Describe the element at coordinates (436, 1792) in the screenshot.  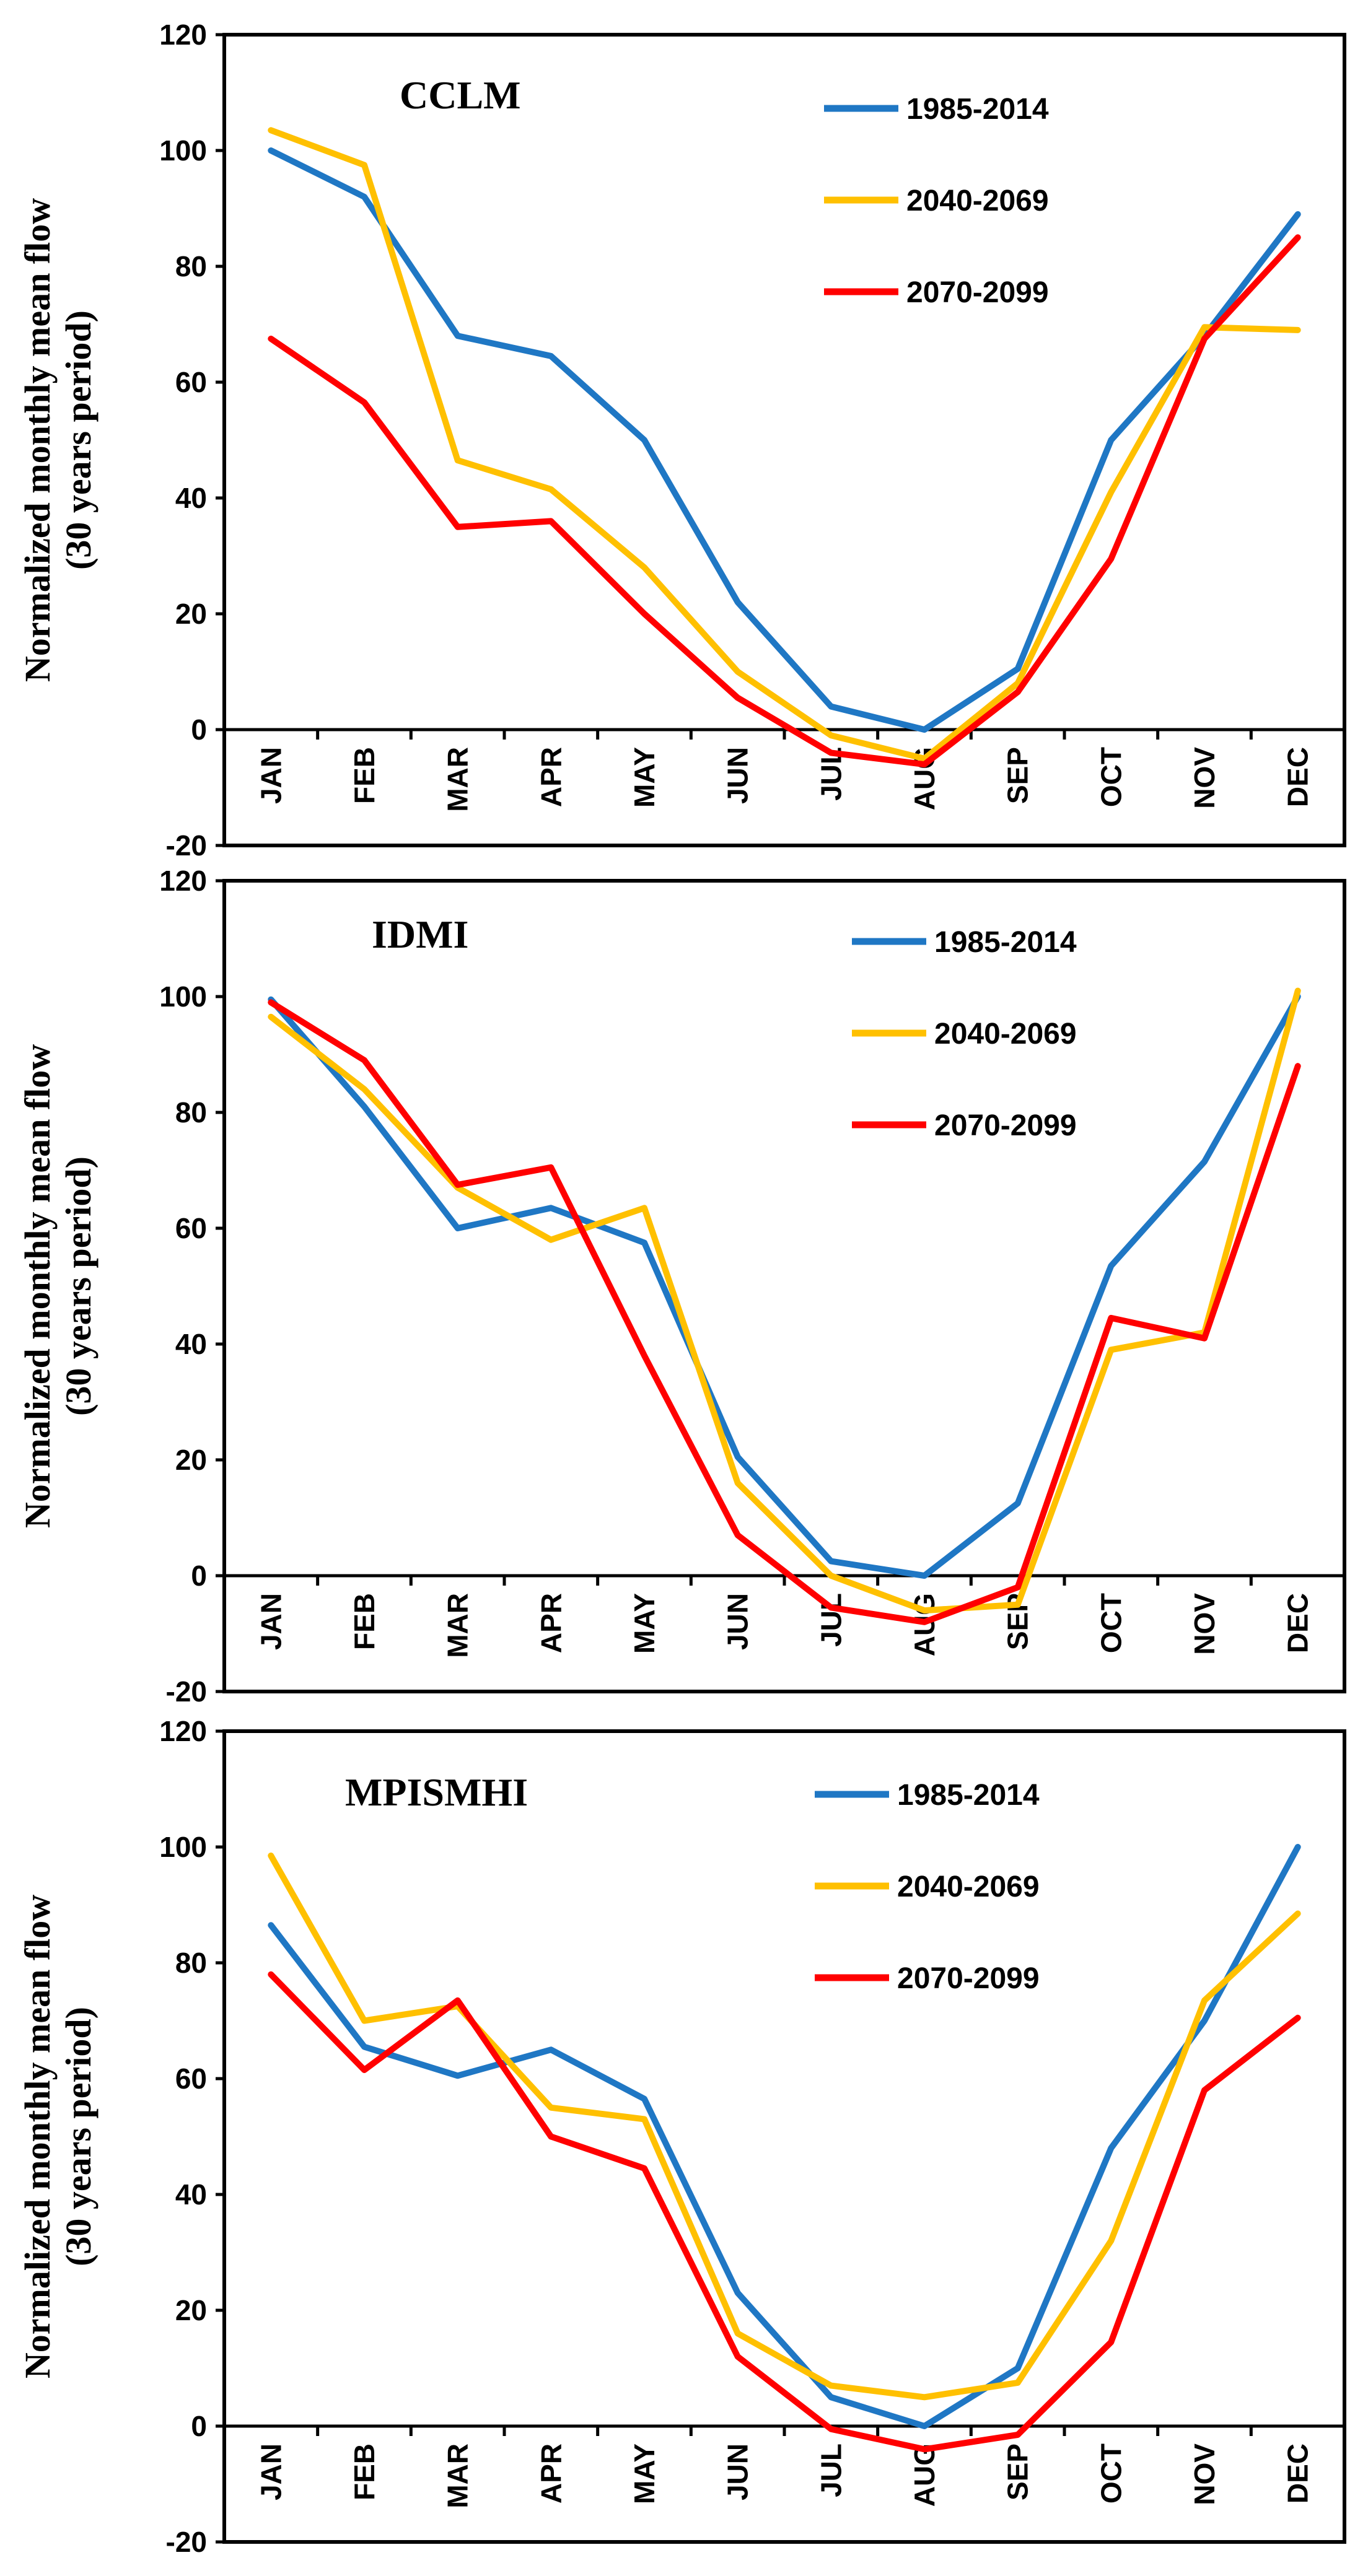
I see `panel-title: MPISMHI` at that location.